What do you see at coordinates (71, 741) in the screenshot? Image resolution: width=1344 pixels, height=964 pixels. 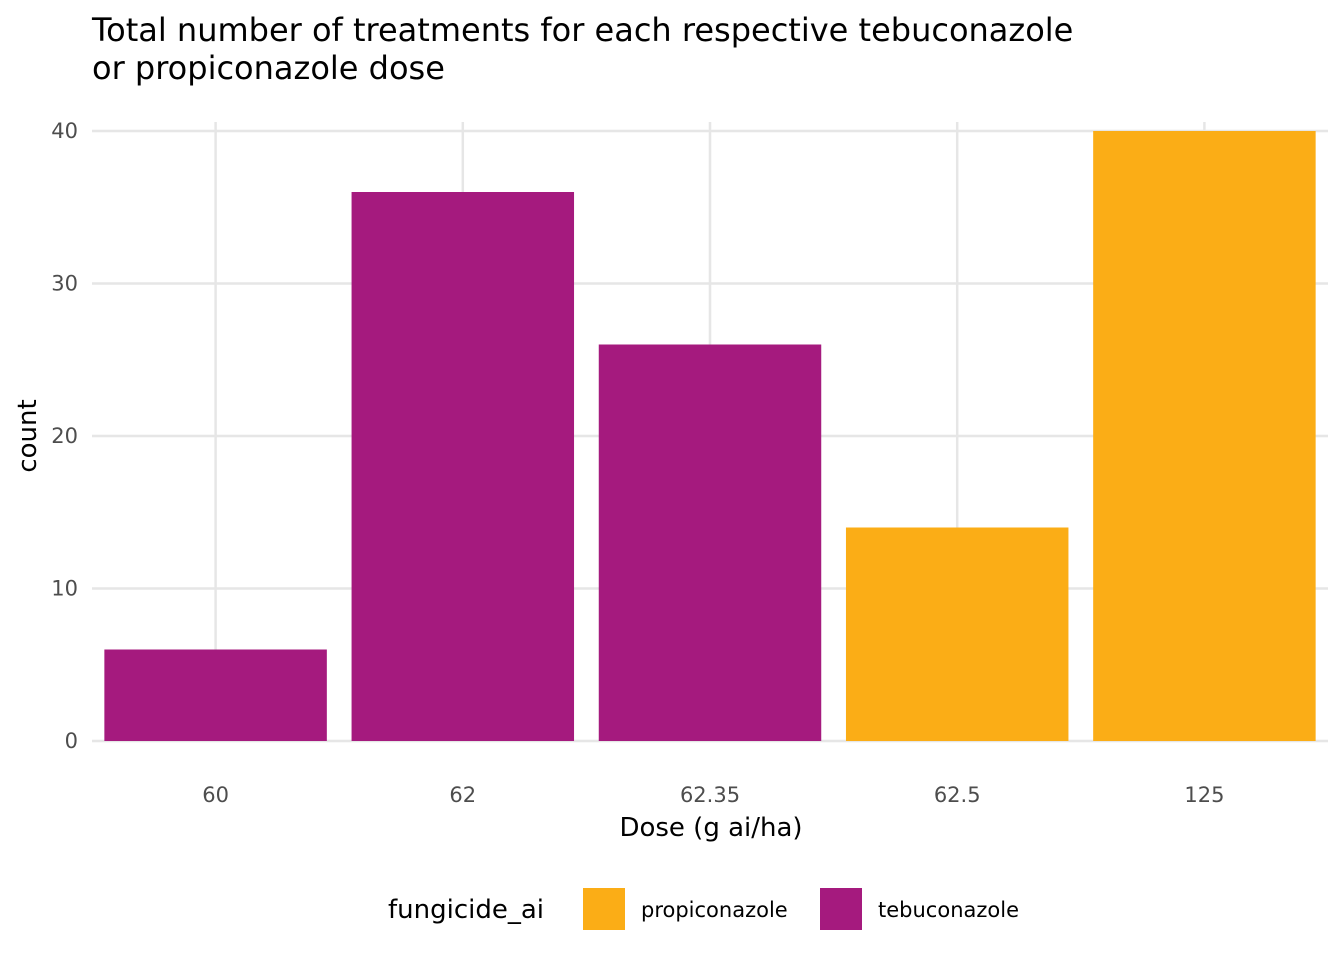 I see `y-tick-label-0: 0` at bounding box center [71, 741].